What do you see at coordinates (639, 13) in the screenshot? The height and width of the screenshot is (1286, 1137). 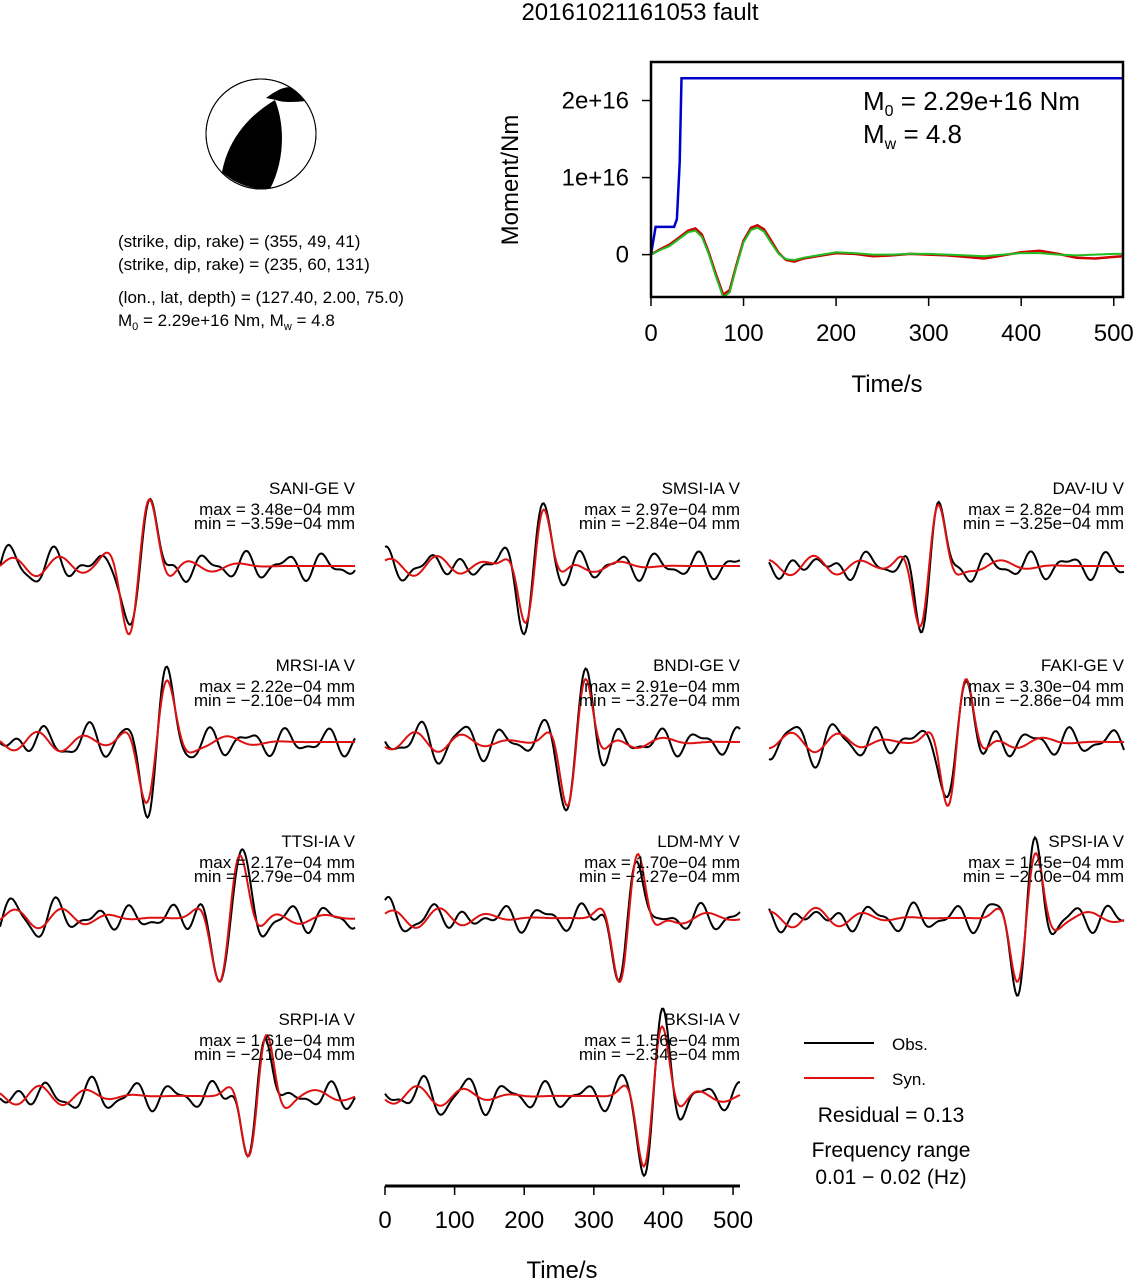 I see `figure-title: 20161021161053 fault` at bounding box center [639, 13].